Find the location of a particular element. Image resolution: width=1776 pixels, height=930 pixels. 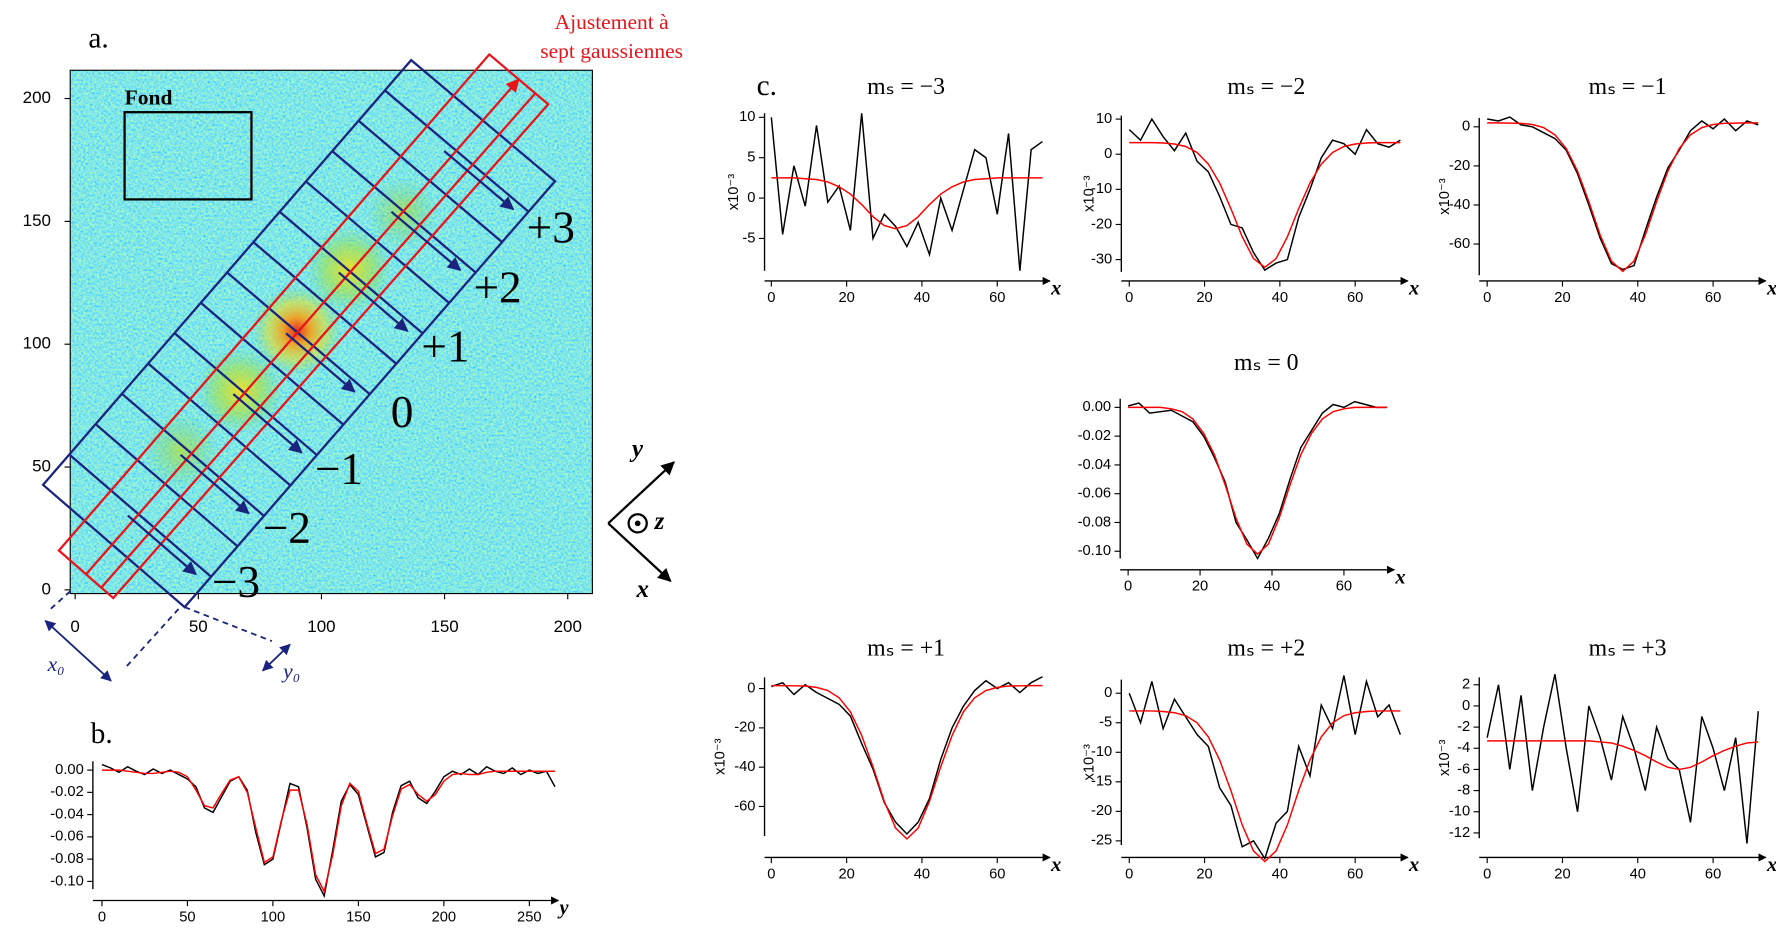

y-tick-label: -30 is located at coordinates (1101, 259).